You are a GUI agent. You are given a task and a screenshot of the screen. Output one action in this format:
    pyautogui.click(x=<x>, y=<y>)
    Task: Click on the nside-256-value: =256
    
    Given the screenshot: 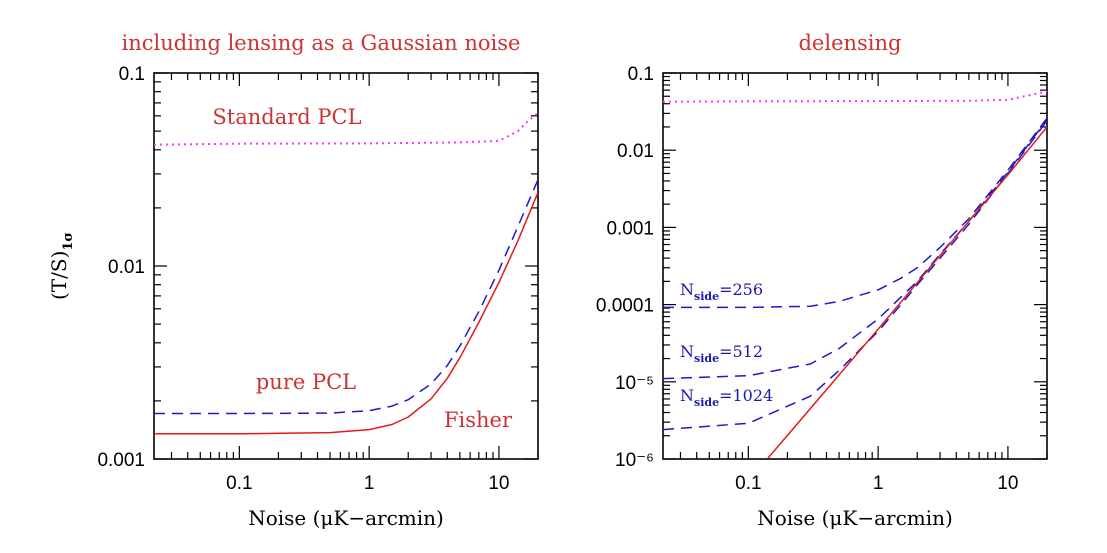 What is the action you would take?
    pyautogui.click(x=741, y=289)
    